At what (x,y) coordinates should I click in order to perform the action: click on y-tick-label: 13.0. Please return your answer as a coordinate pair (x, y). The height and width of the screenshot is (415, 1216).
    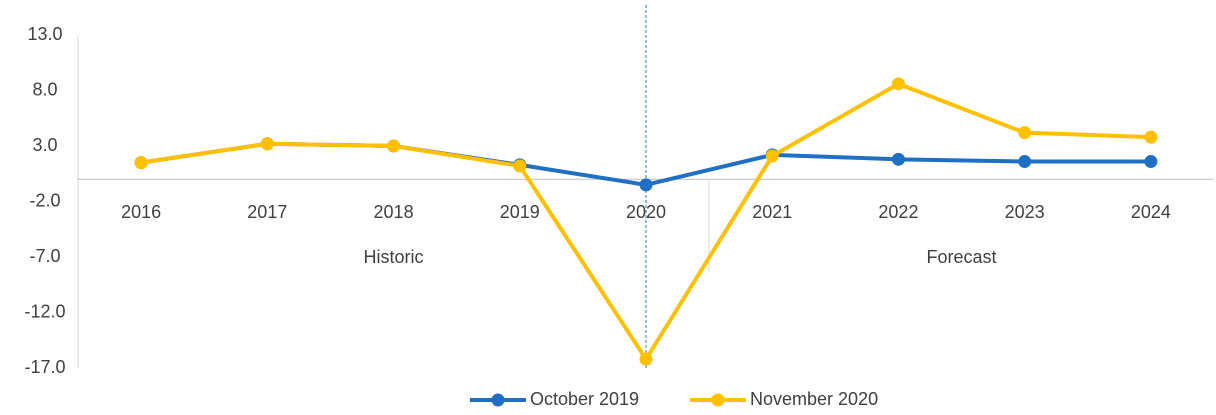
    Looking at the image, I should click on (44, 34).